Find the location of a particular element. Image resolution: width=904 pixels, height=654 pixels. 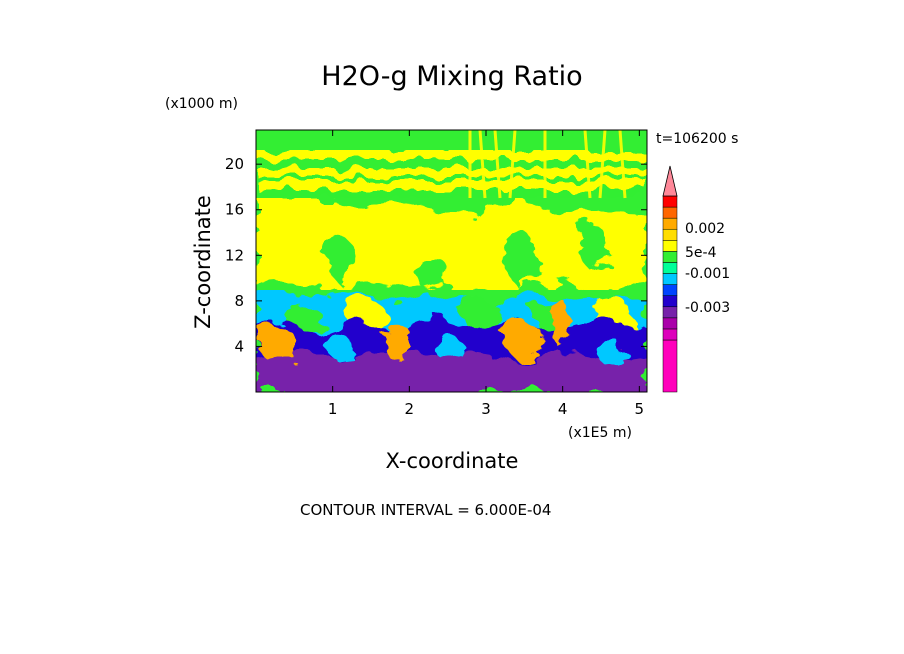

y-axis: 4 8 12 16 20 is located at coordinates (436, 255).